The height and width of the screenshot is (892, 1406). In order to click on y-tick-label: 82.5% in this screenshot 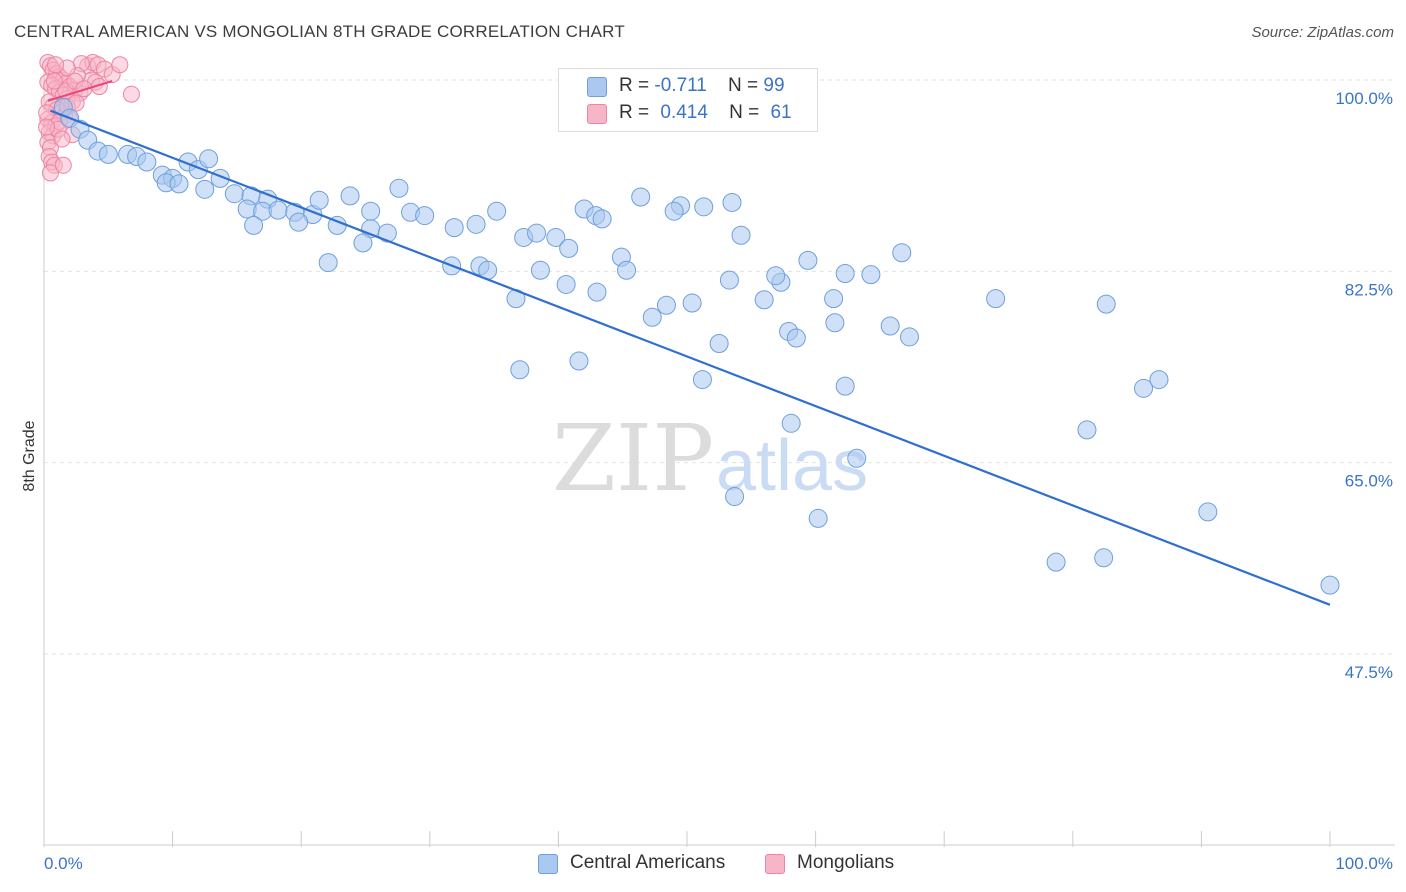, I will do `click(1369, 289)`.